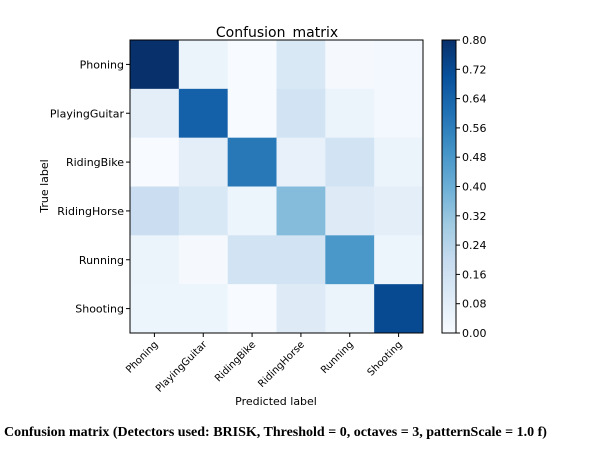 Image resolution: width=601 pixels, height=459 pixels. Describe the element at coordinates (474, 333) in the screenshot. I see `colorbar-tick-label: 0.00` at that location.